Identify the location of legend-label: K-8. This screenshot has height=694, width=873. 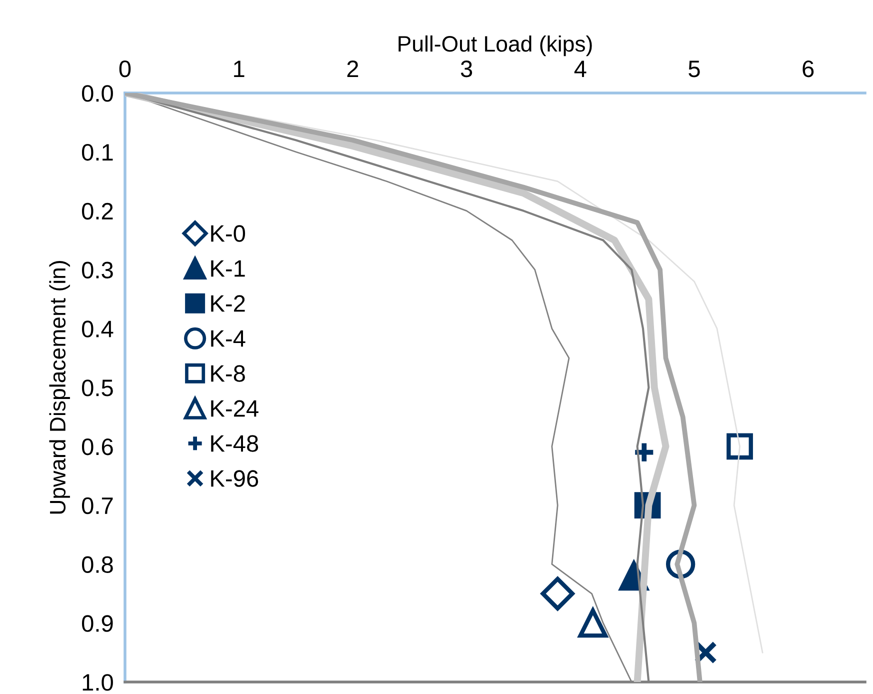
(228, 373).